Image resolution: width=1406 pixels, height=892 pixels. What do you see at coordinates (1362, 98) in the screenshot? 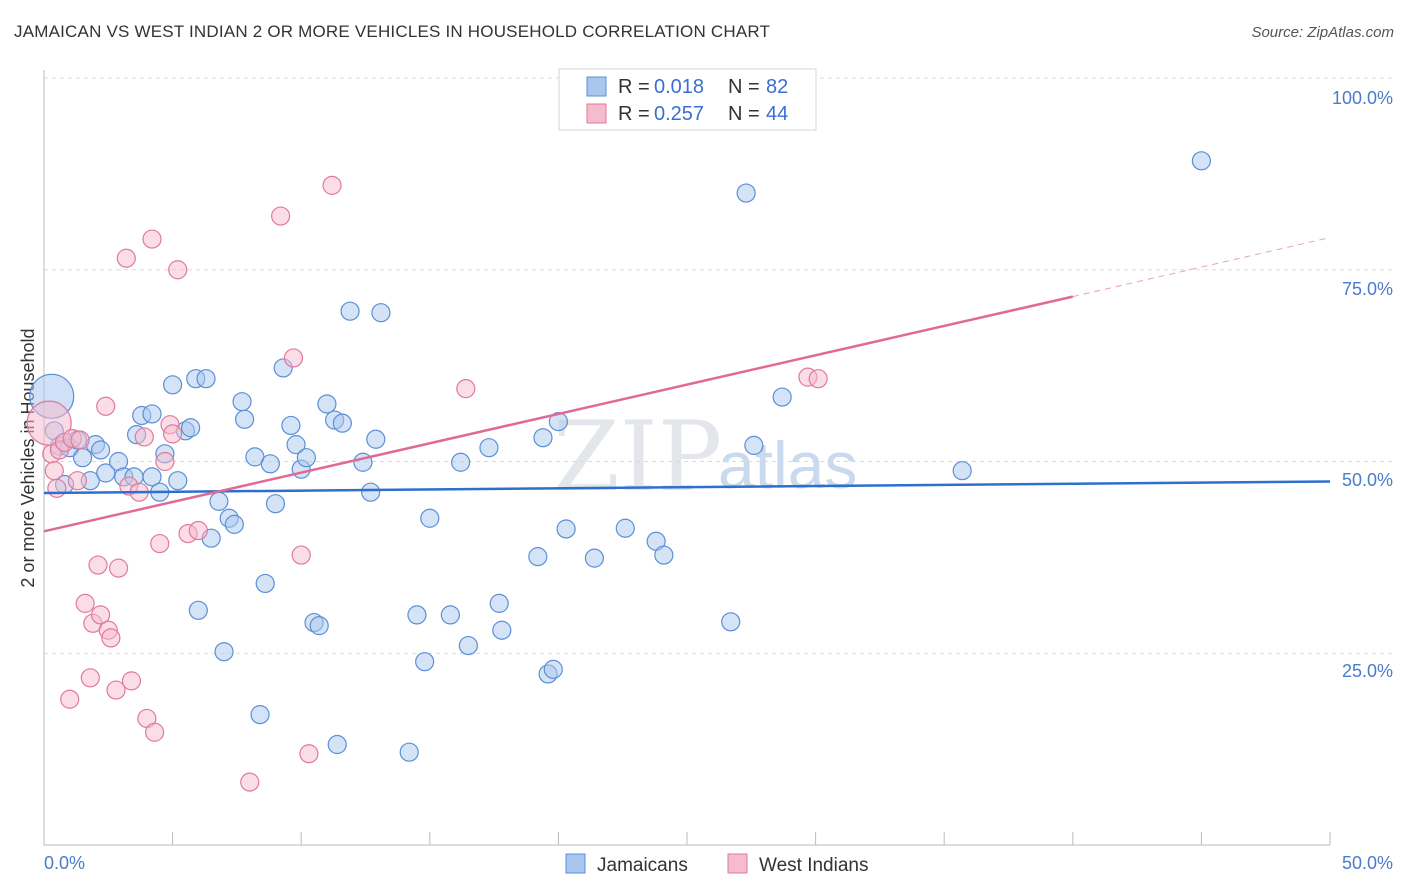
I see `y-tick-label-100: 100.0%` at bounding box center [1362, 98].